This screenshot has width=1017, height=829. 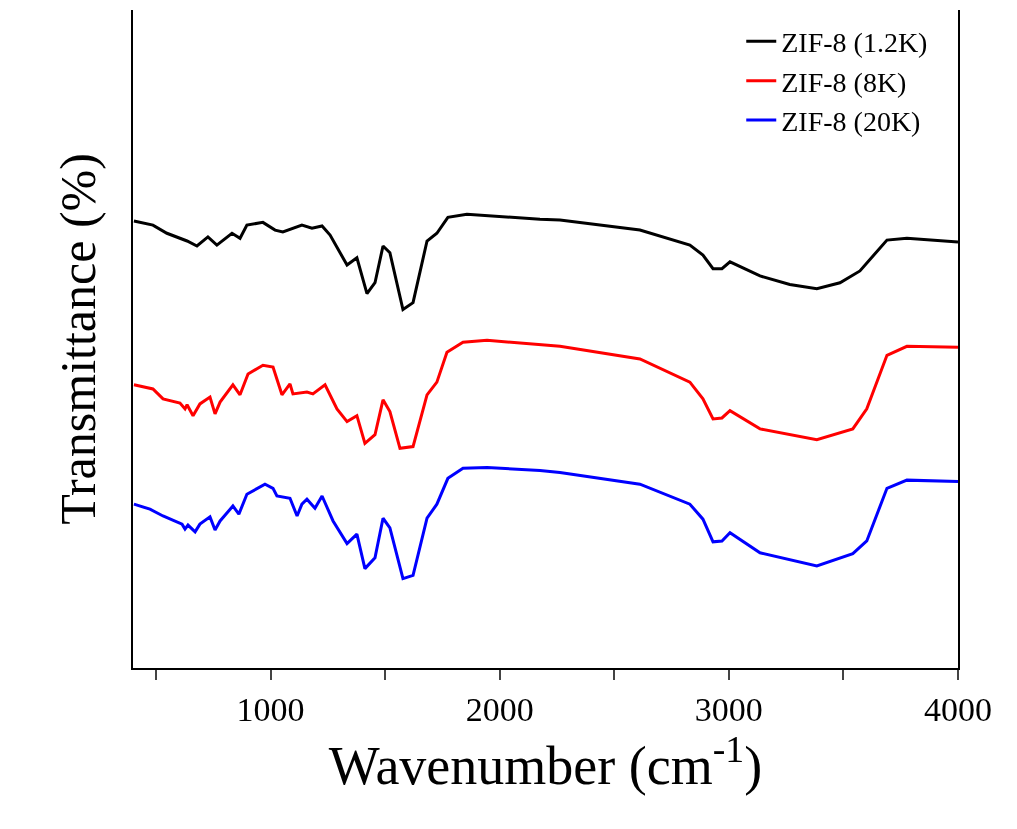 What do you see at coordinates (854, 43) in the screenshot?
I see `legend-label: ZIF-8 (1.2K)` at bounding box center [854, 43].